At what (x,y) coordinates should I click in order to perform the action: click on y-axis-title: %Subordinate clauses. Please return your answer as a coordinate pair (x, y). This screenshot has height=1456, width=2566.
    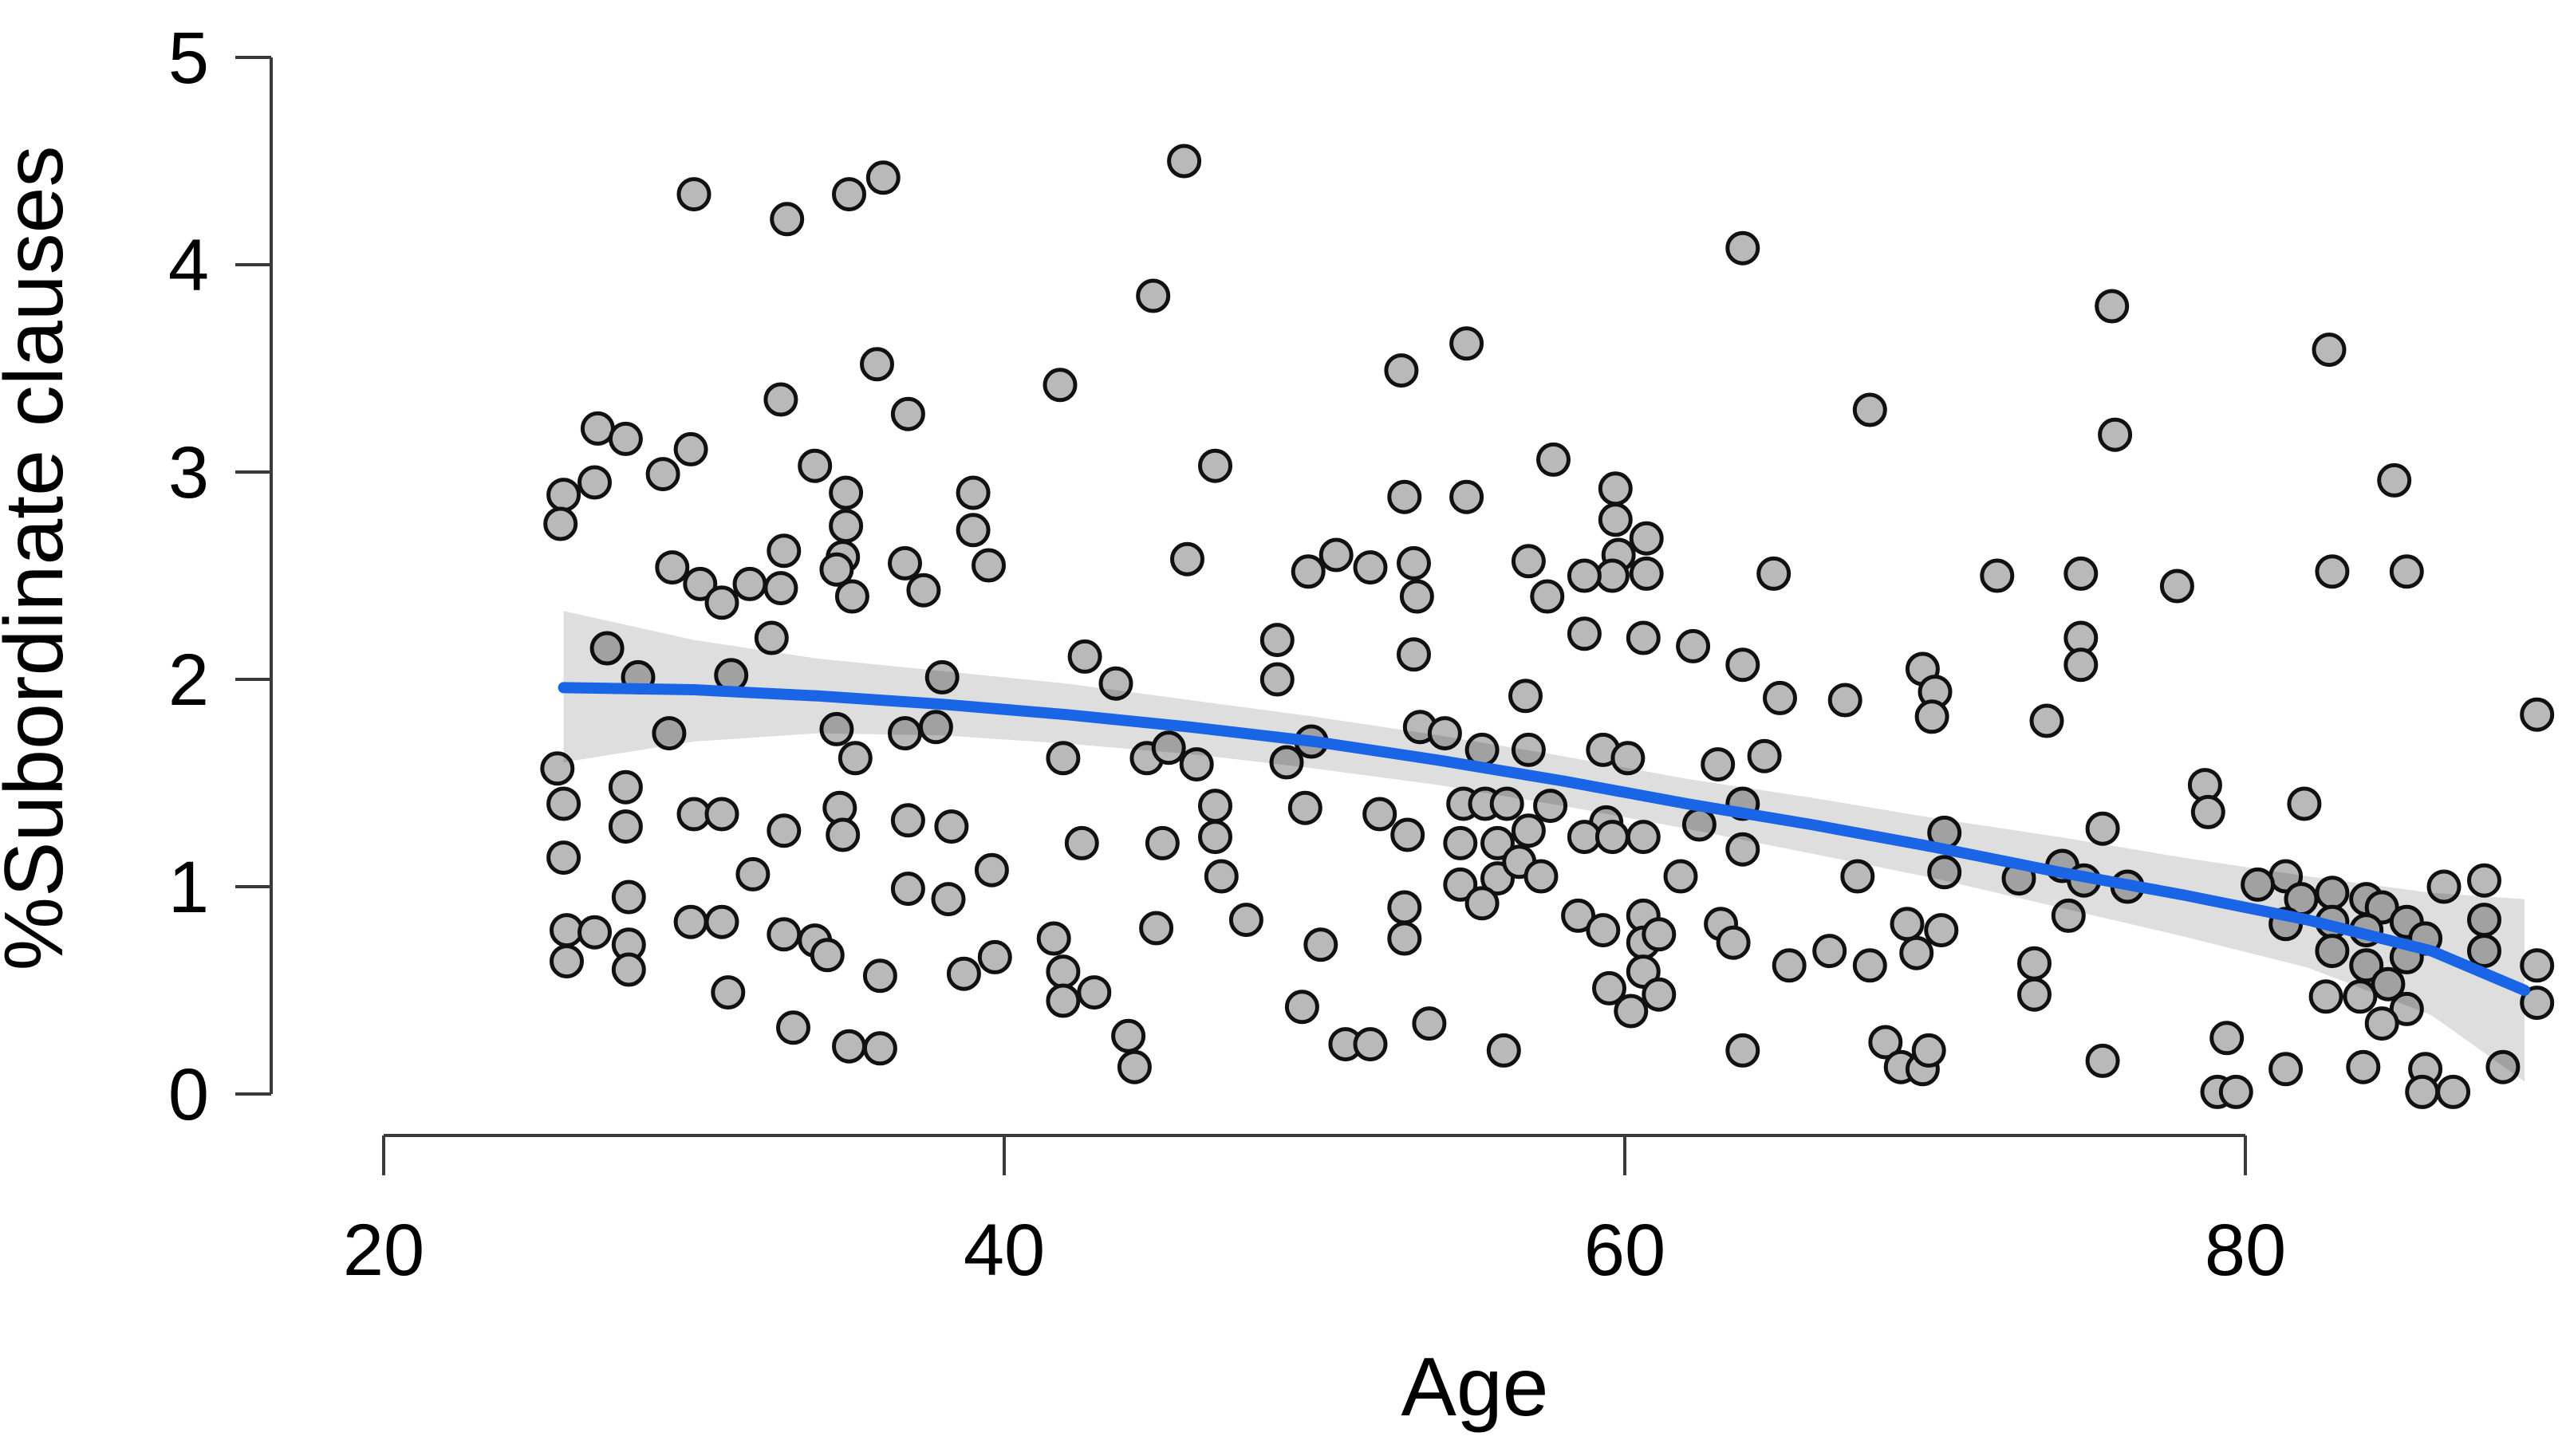
    Looking at the image, I should click on (40, 558).